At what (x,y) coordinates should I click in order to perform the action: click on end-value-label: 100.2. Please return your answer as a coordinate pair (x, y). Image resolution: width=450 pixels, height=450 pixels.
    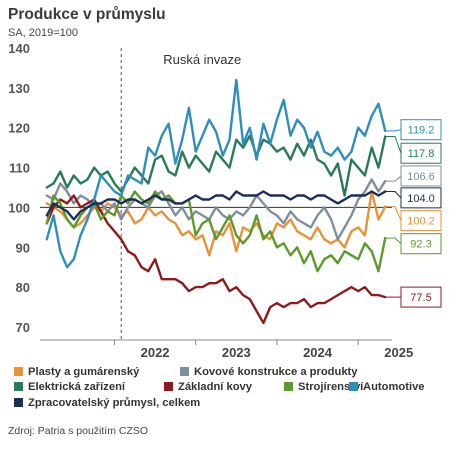
    Looking at the image, I should click on (421, 222).